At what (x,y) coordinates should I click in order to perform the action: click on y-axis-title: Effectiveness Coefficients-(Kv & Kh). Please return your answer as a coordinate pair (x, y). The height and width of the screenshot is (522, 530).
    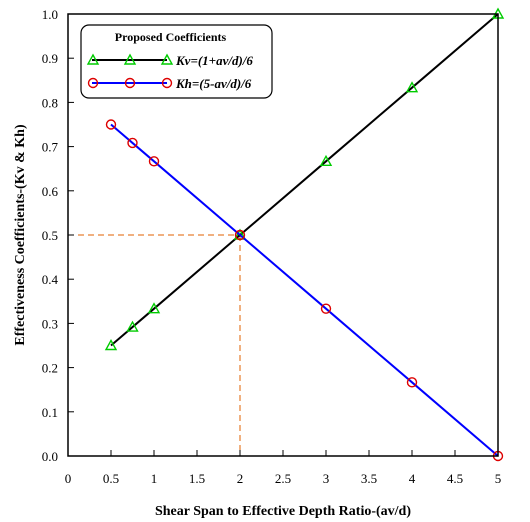
    Looking at the image, I should click on (20, 235).